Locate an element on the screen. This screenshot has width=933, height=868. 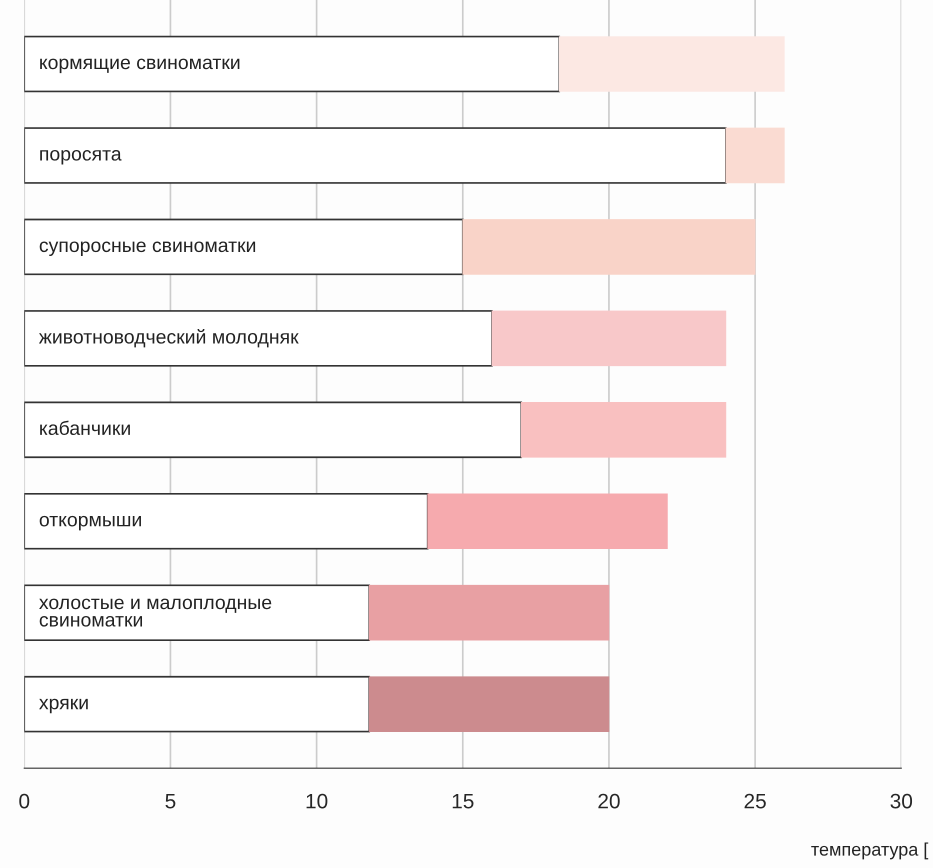
x-axis-title: температура [ is located at coordinates (869, 851).